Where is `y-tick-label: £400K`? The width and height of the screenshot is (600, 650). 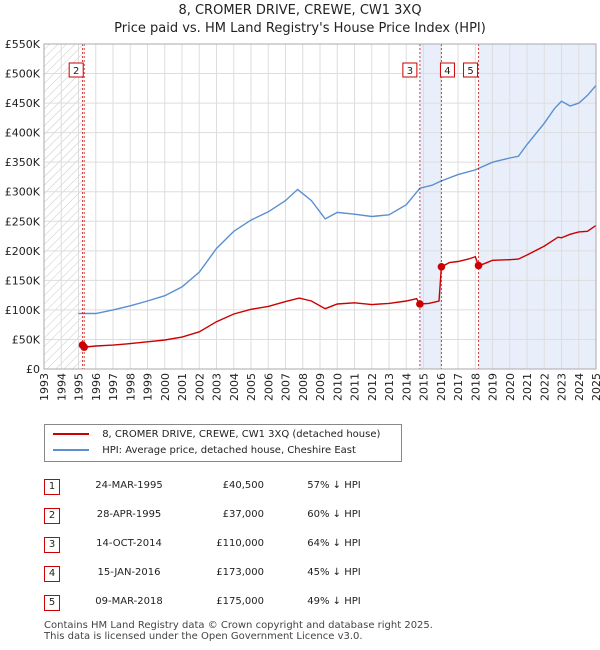
y-tick-label: £400K is located at coordinates (23, 133).